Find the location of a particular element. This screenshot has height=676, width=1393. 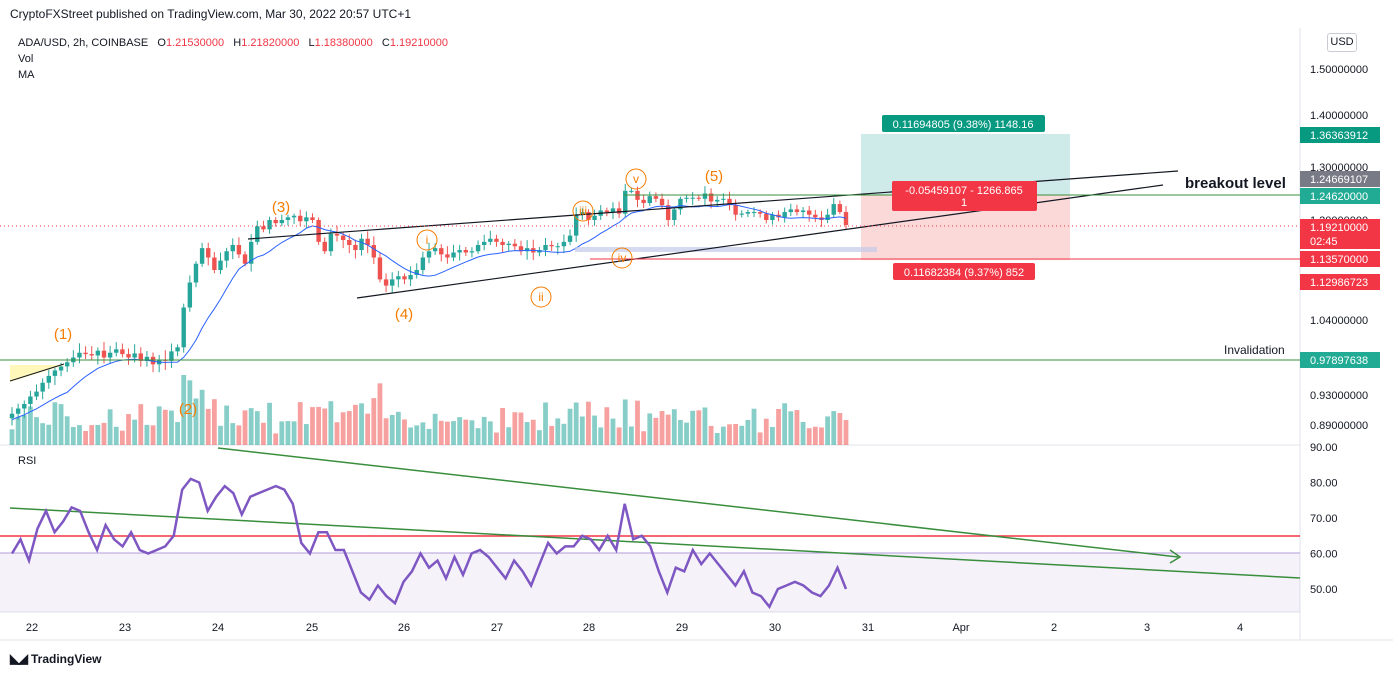

target-label: 0.11694805 (9.38%) 1148.16 is located at coordinates (963, 125).